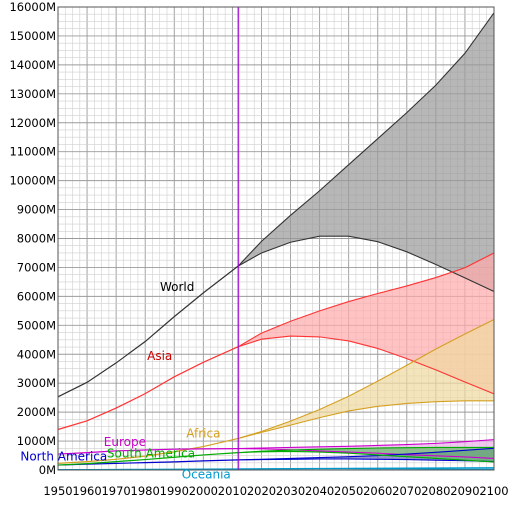 This screenshot has height=512, width=512. What do you see at coordinates (290, 491) in the screenshot?
I see `x-tick-label: 2030` at bounding box center [290, 491].